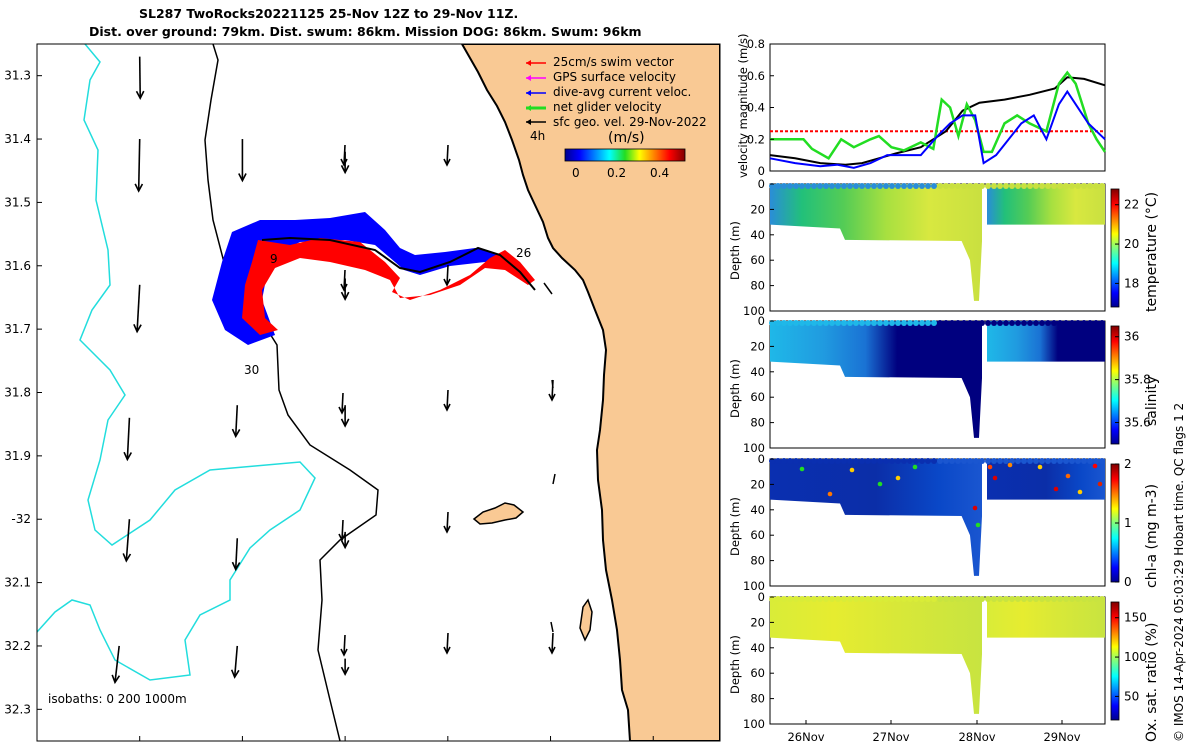 The height and width of the screenshot is (750, 1200). I want to click on map-ytick-label: -32, so click(21, 519).